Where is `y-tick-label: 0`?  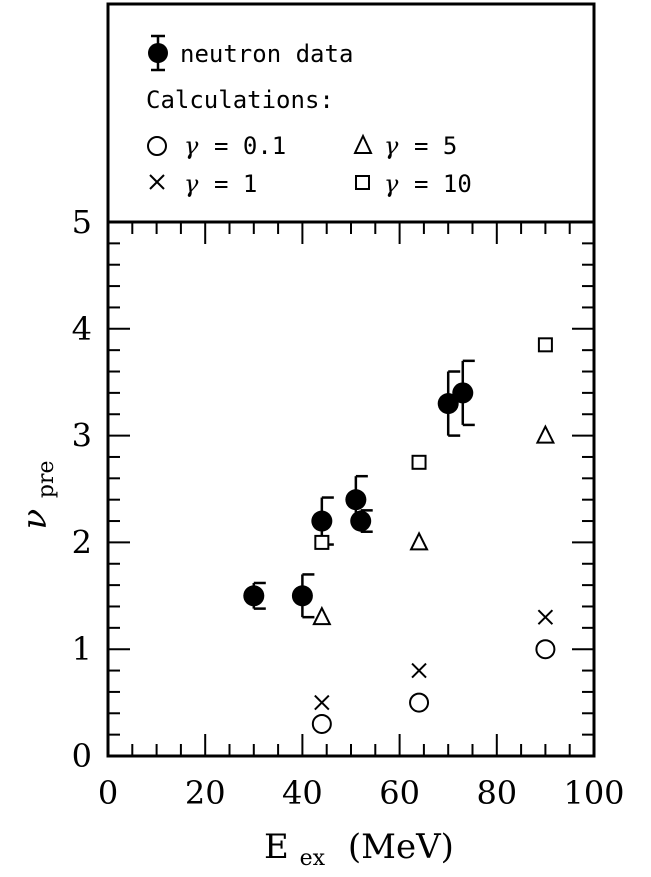 y-tick-label: 0 is located at coordinates (82, 756).